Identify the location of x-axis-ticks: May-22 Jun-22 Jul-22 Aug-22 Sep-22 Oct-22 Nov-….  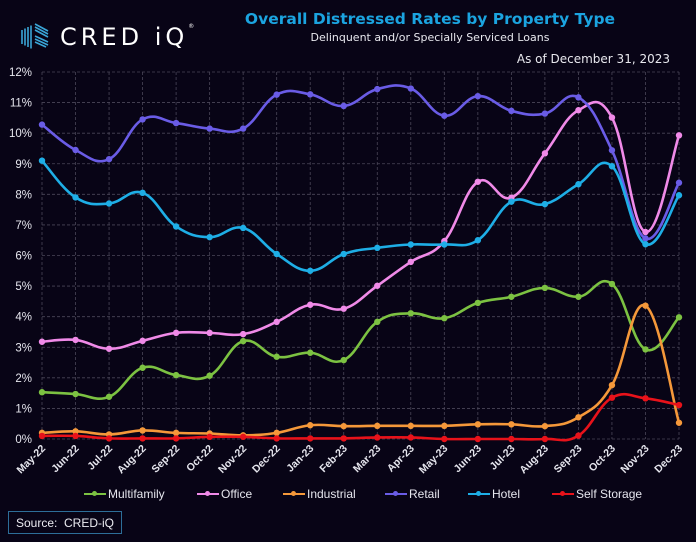
(349, 460).